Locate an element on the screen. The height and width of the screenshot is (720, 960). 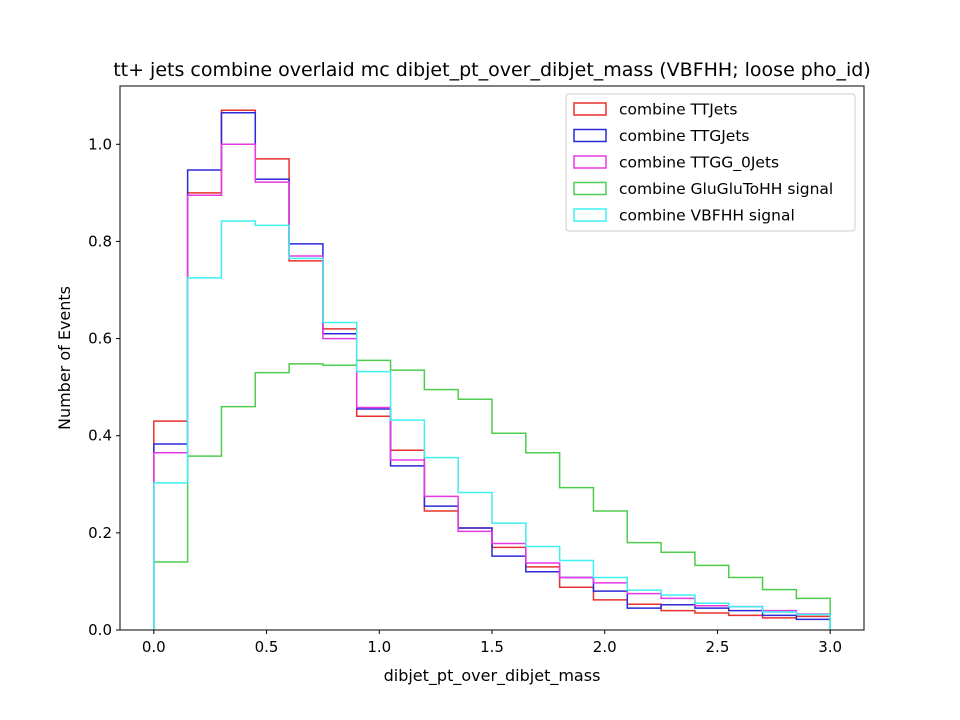
x-tick-label: 0.0 is located at coordinates (154, 647).